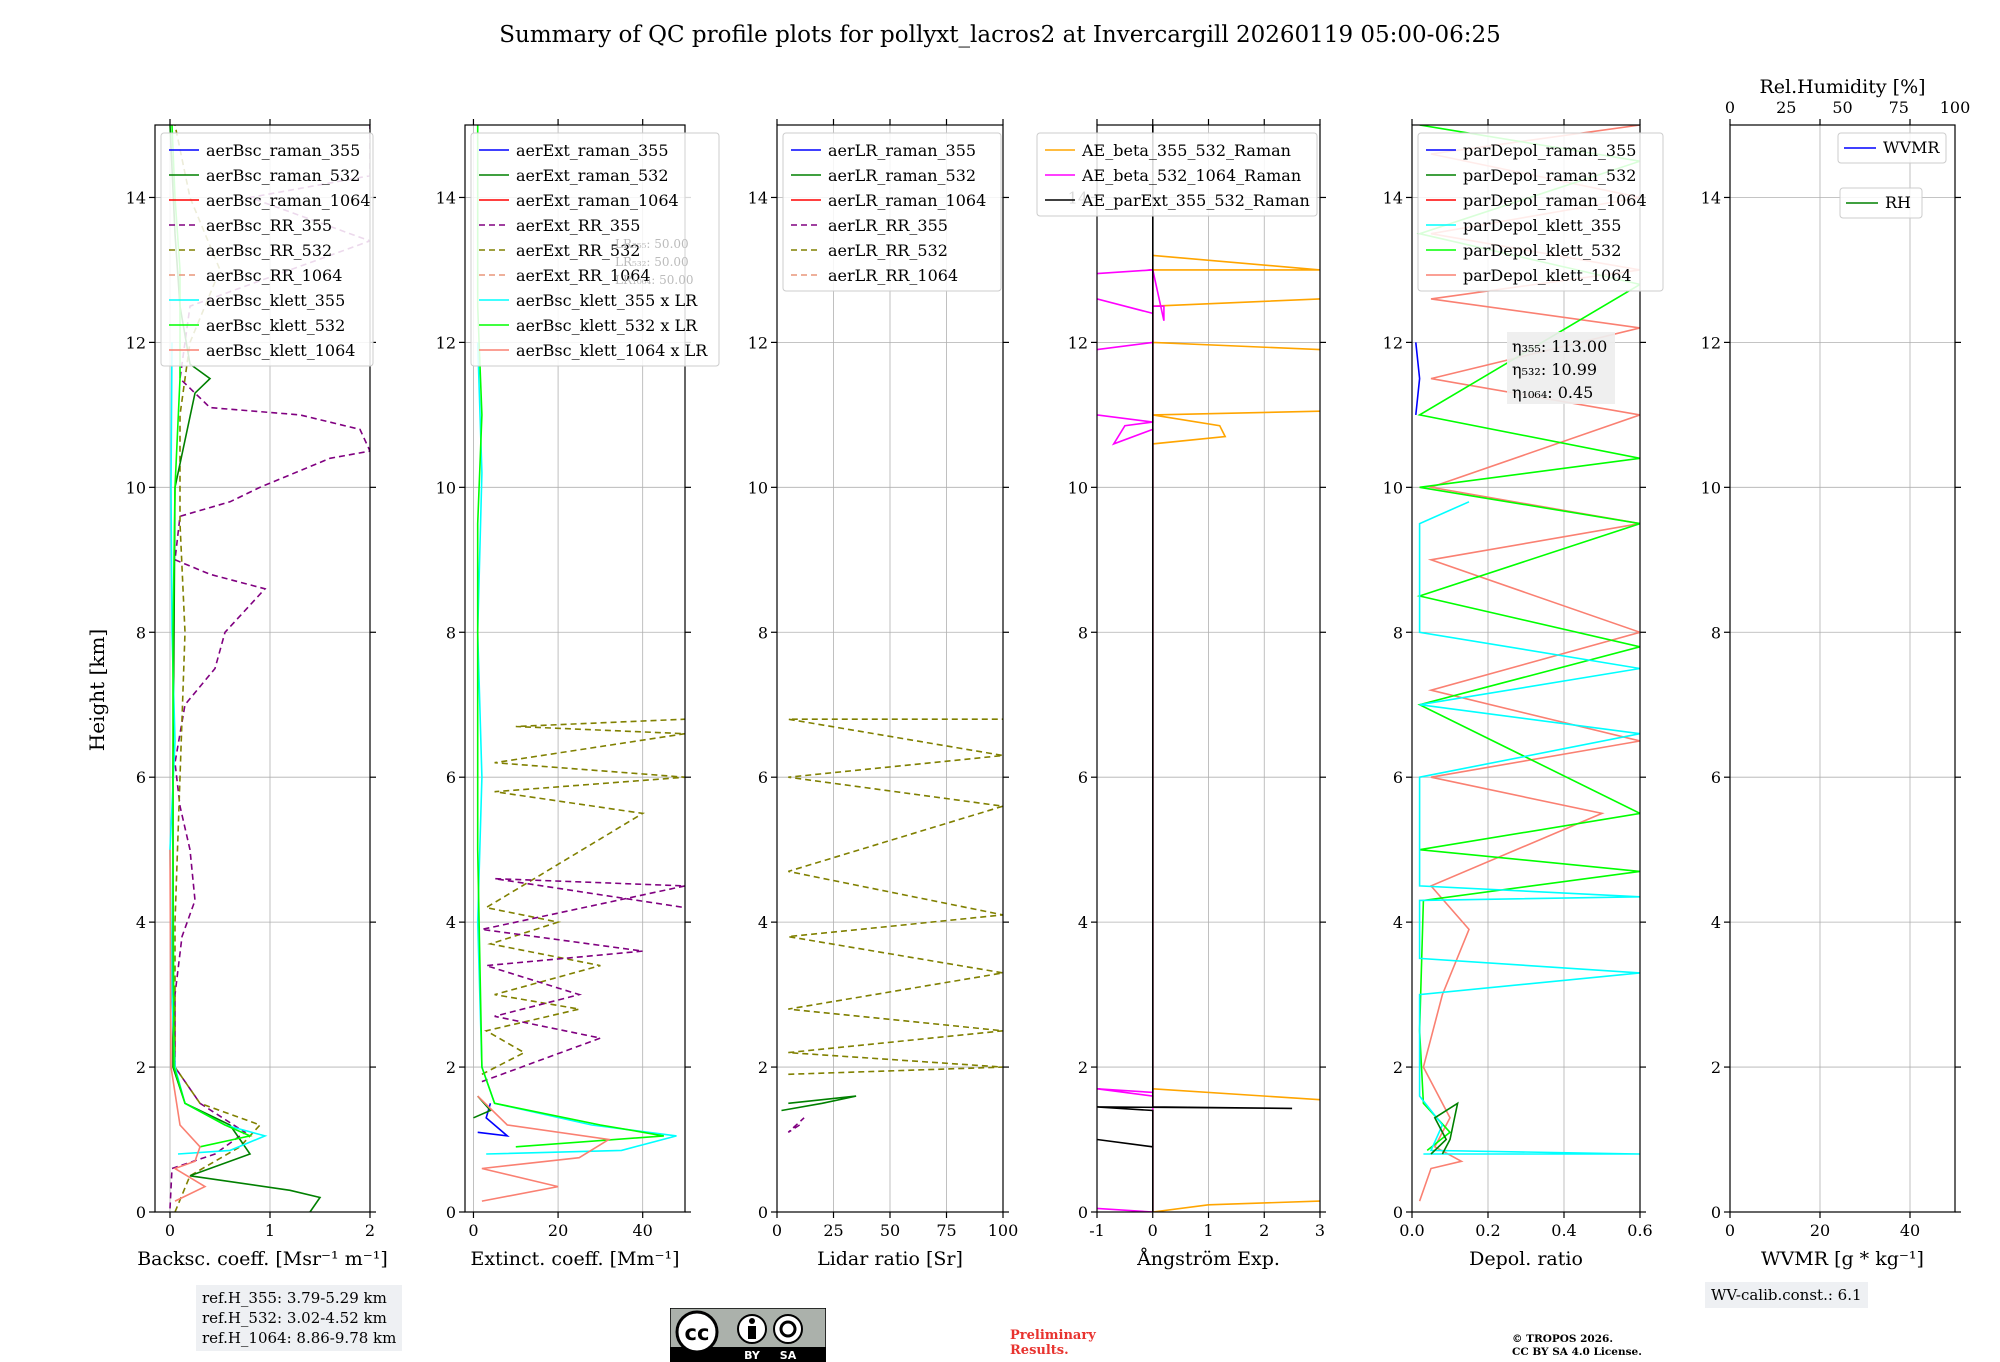 Image resolution: width=2000 pixels, height=1362 pixels. I want to click on legend-label: parDepol_klett_532, so click(1542, 250).